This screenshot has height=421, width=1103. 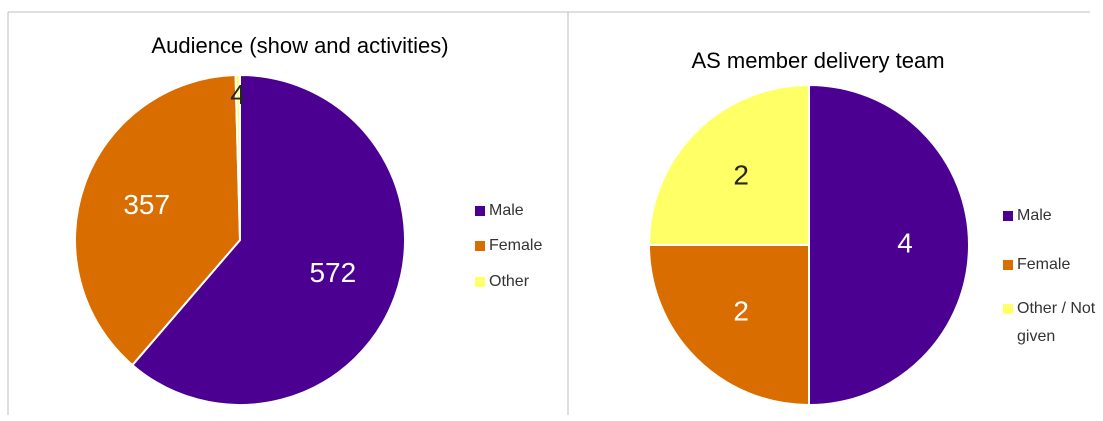 I want to click on legend-label: Other, so click(x=509, y=281).